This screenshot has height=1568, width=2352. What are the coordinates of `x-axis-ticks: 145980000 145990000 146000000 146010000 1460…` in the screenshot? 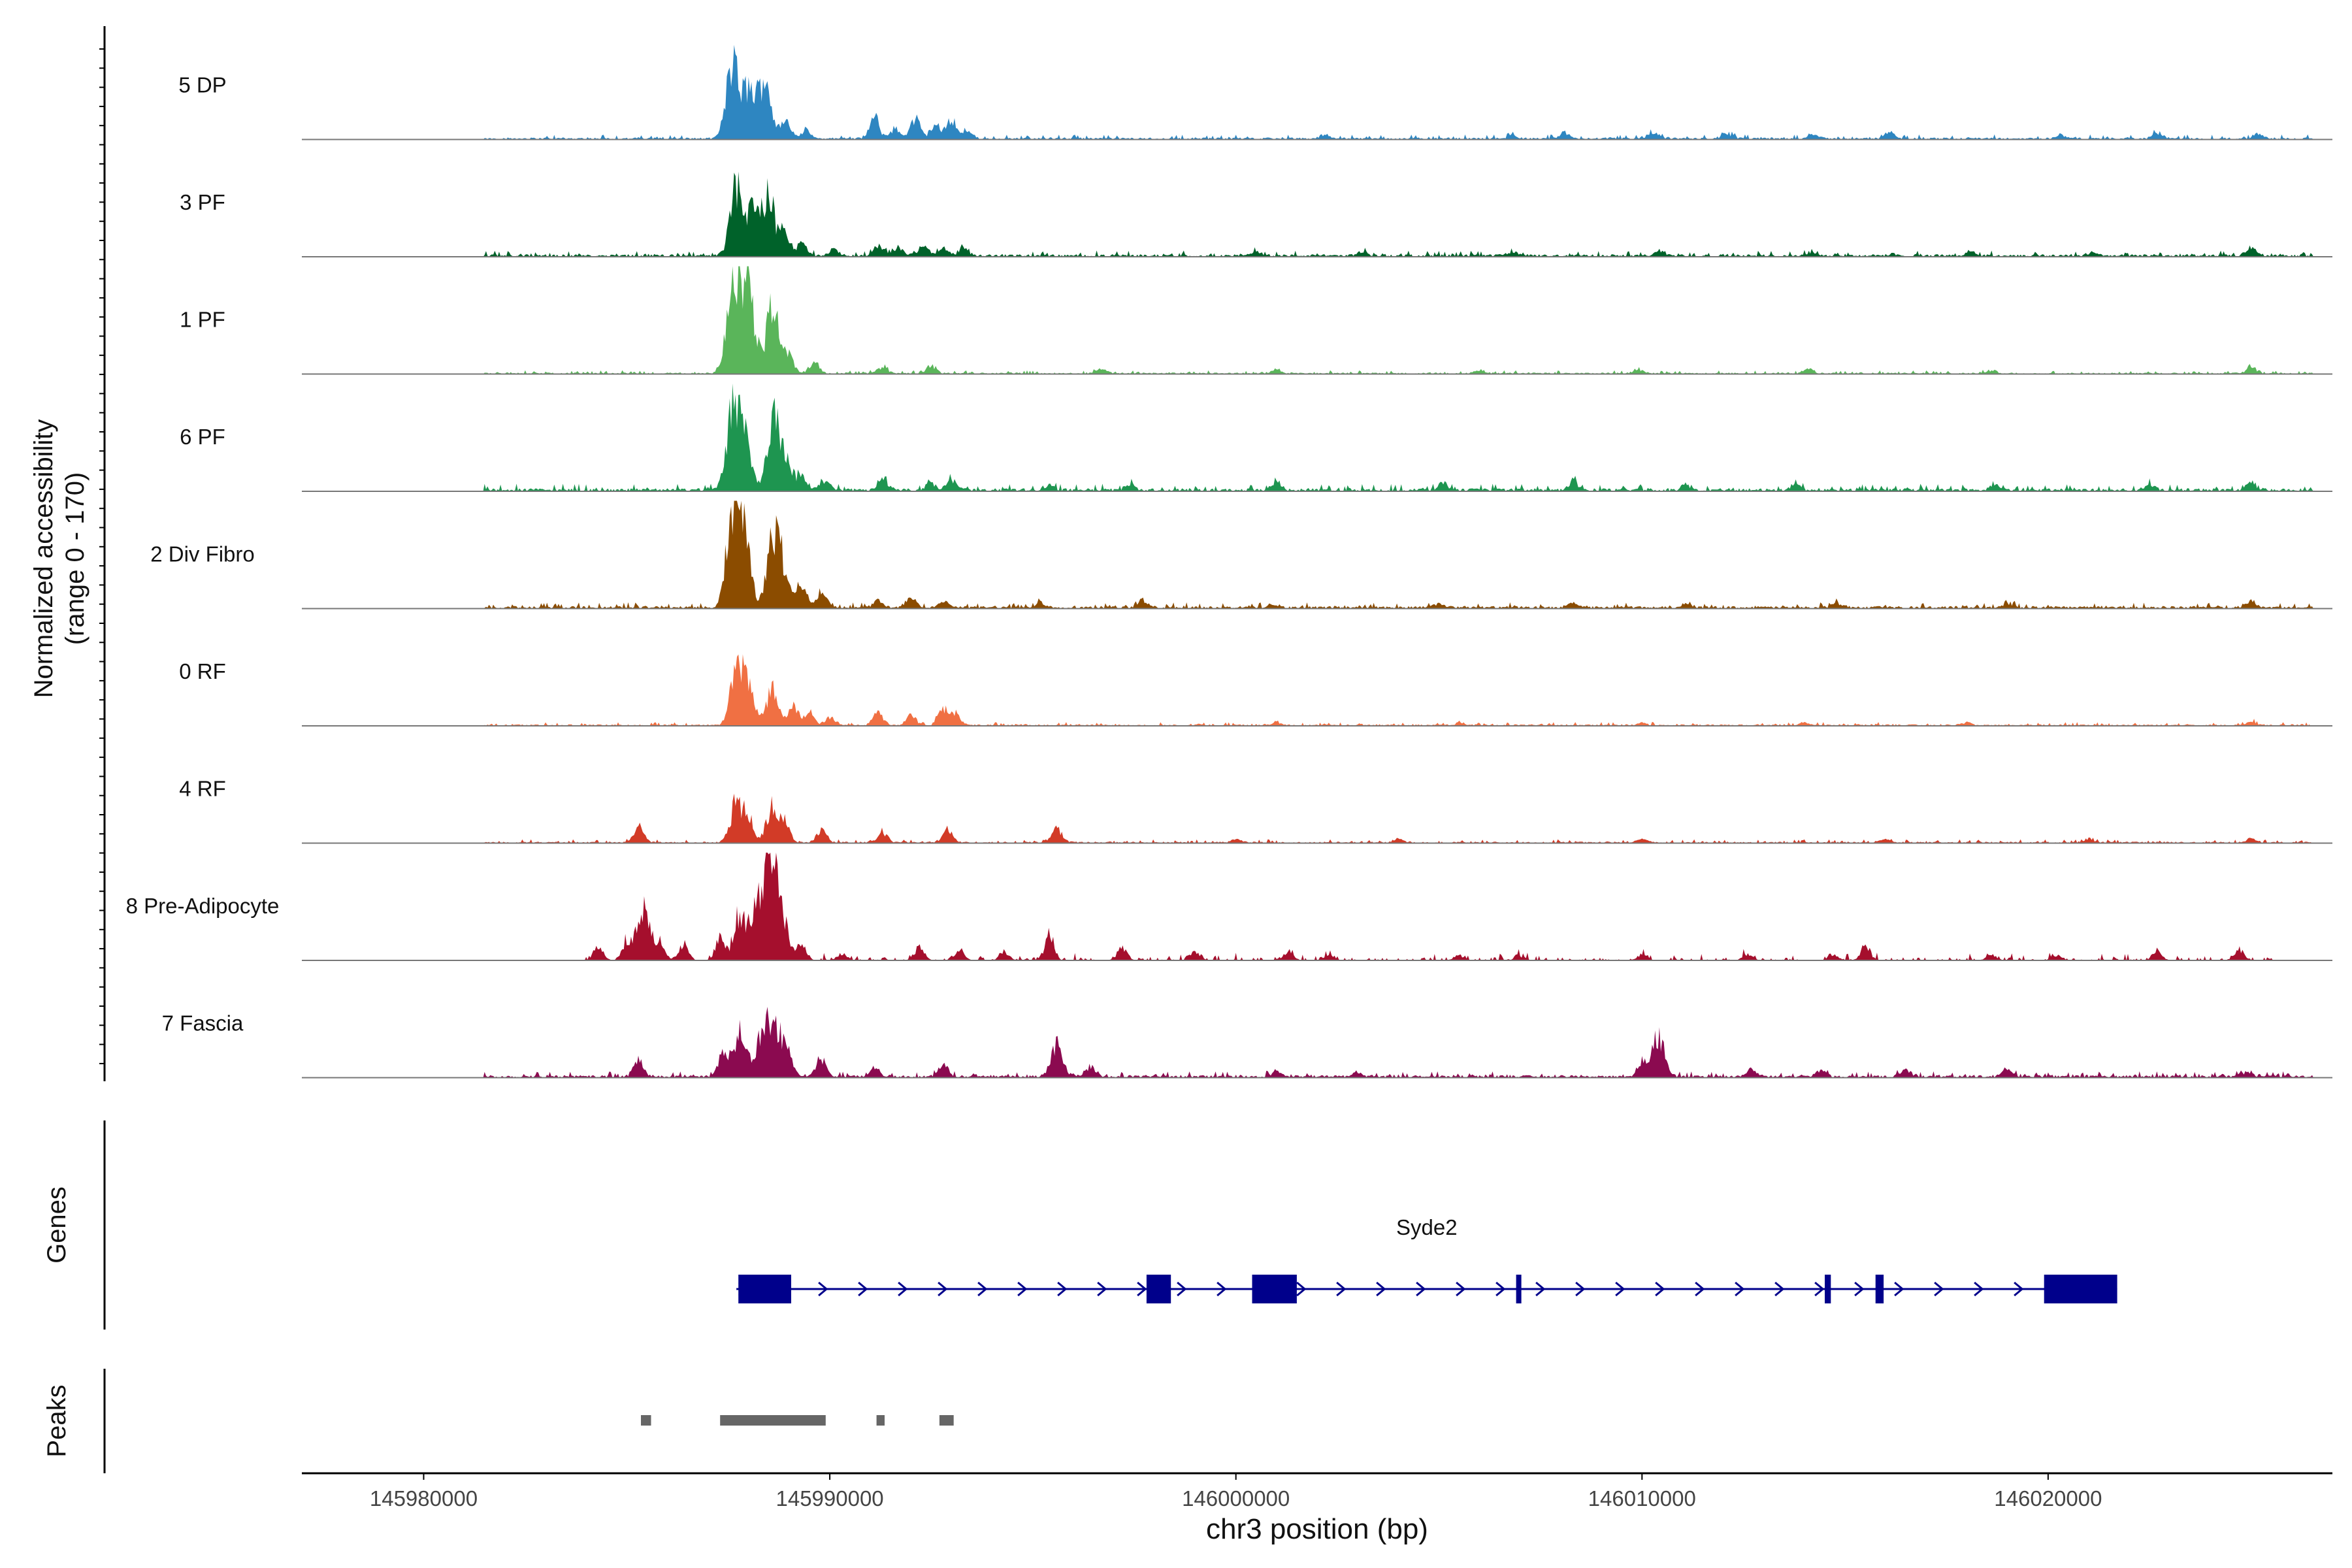 It's located at (1236, 1492).